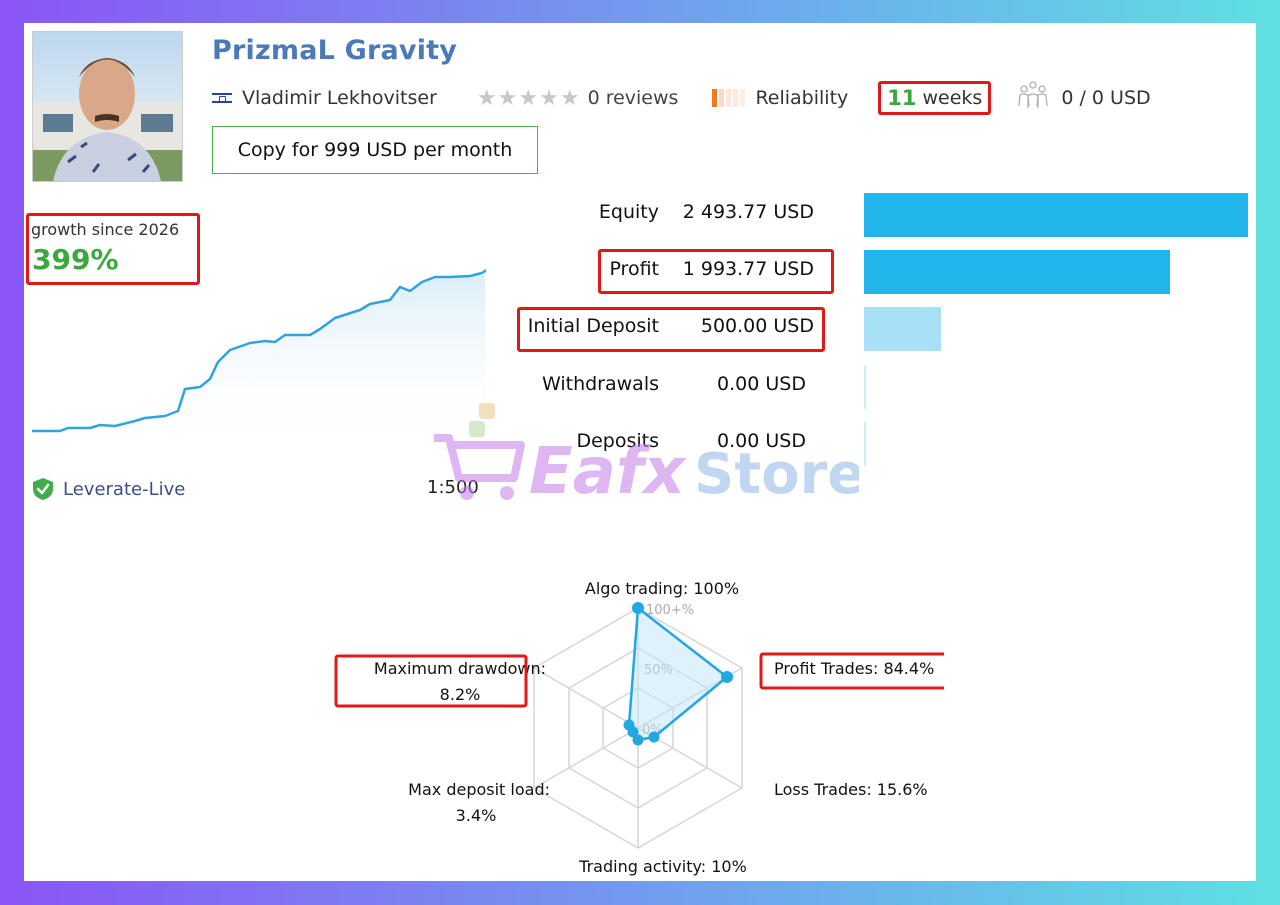 Image resolution: width=1280 pixels, height=905 pixels. Describe the element at coordinates (669, 213) in the screenshot. I see `stat-row-equity: Equity 2 493.77 USD` at that location.